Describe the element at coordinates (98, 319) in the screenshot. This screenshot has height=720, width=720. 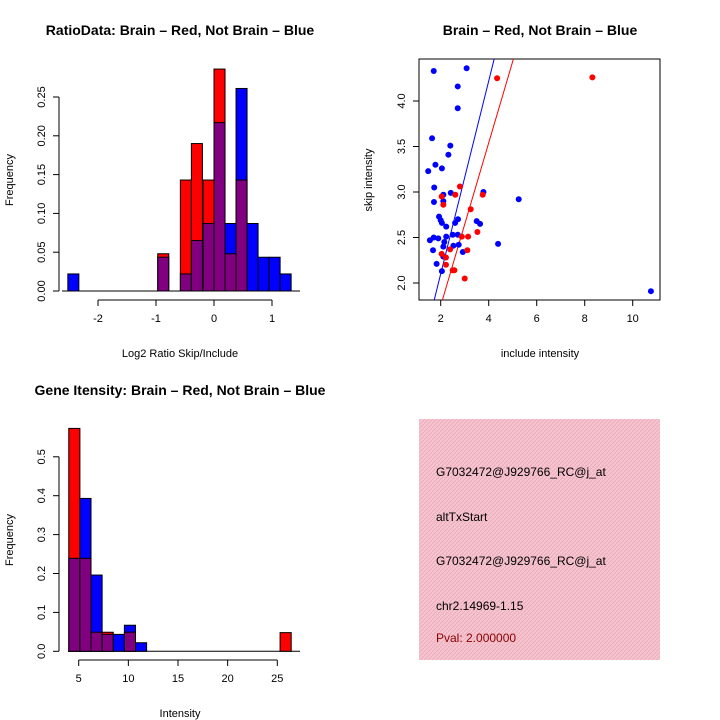
I see `x-tick-label: -2` at that location.